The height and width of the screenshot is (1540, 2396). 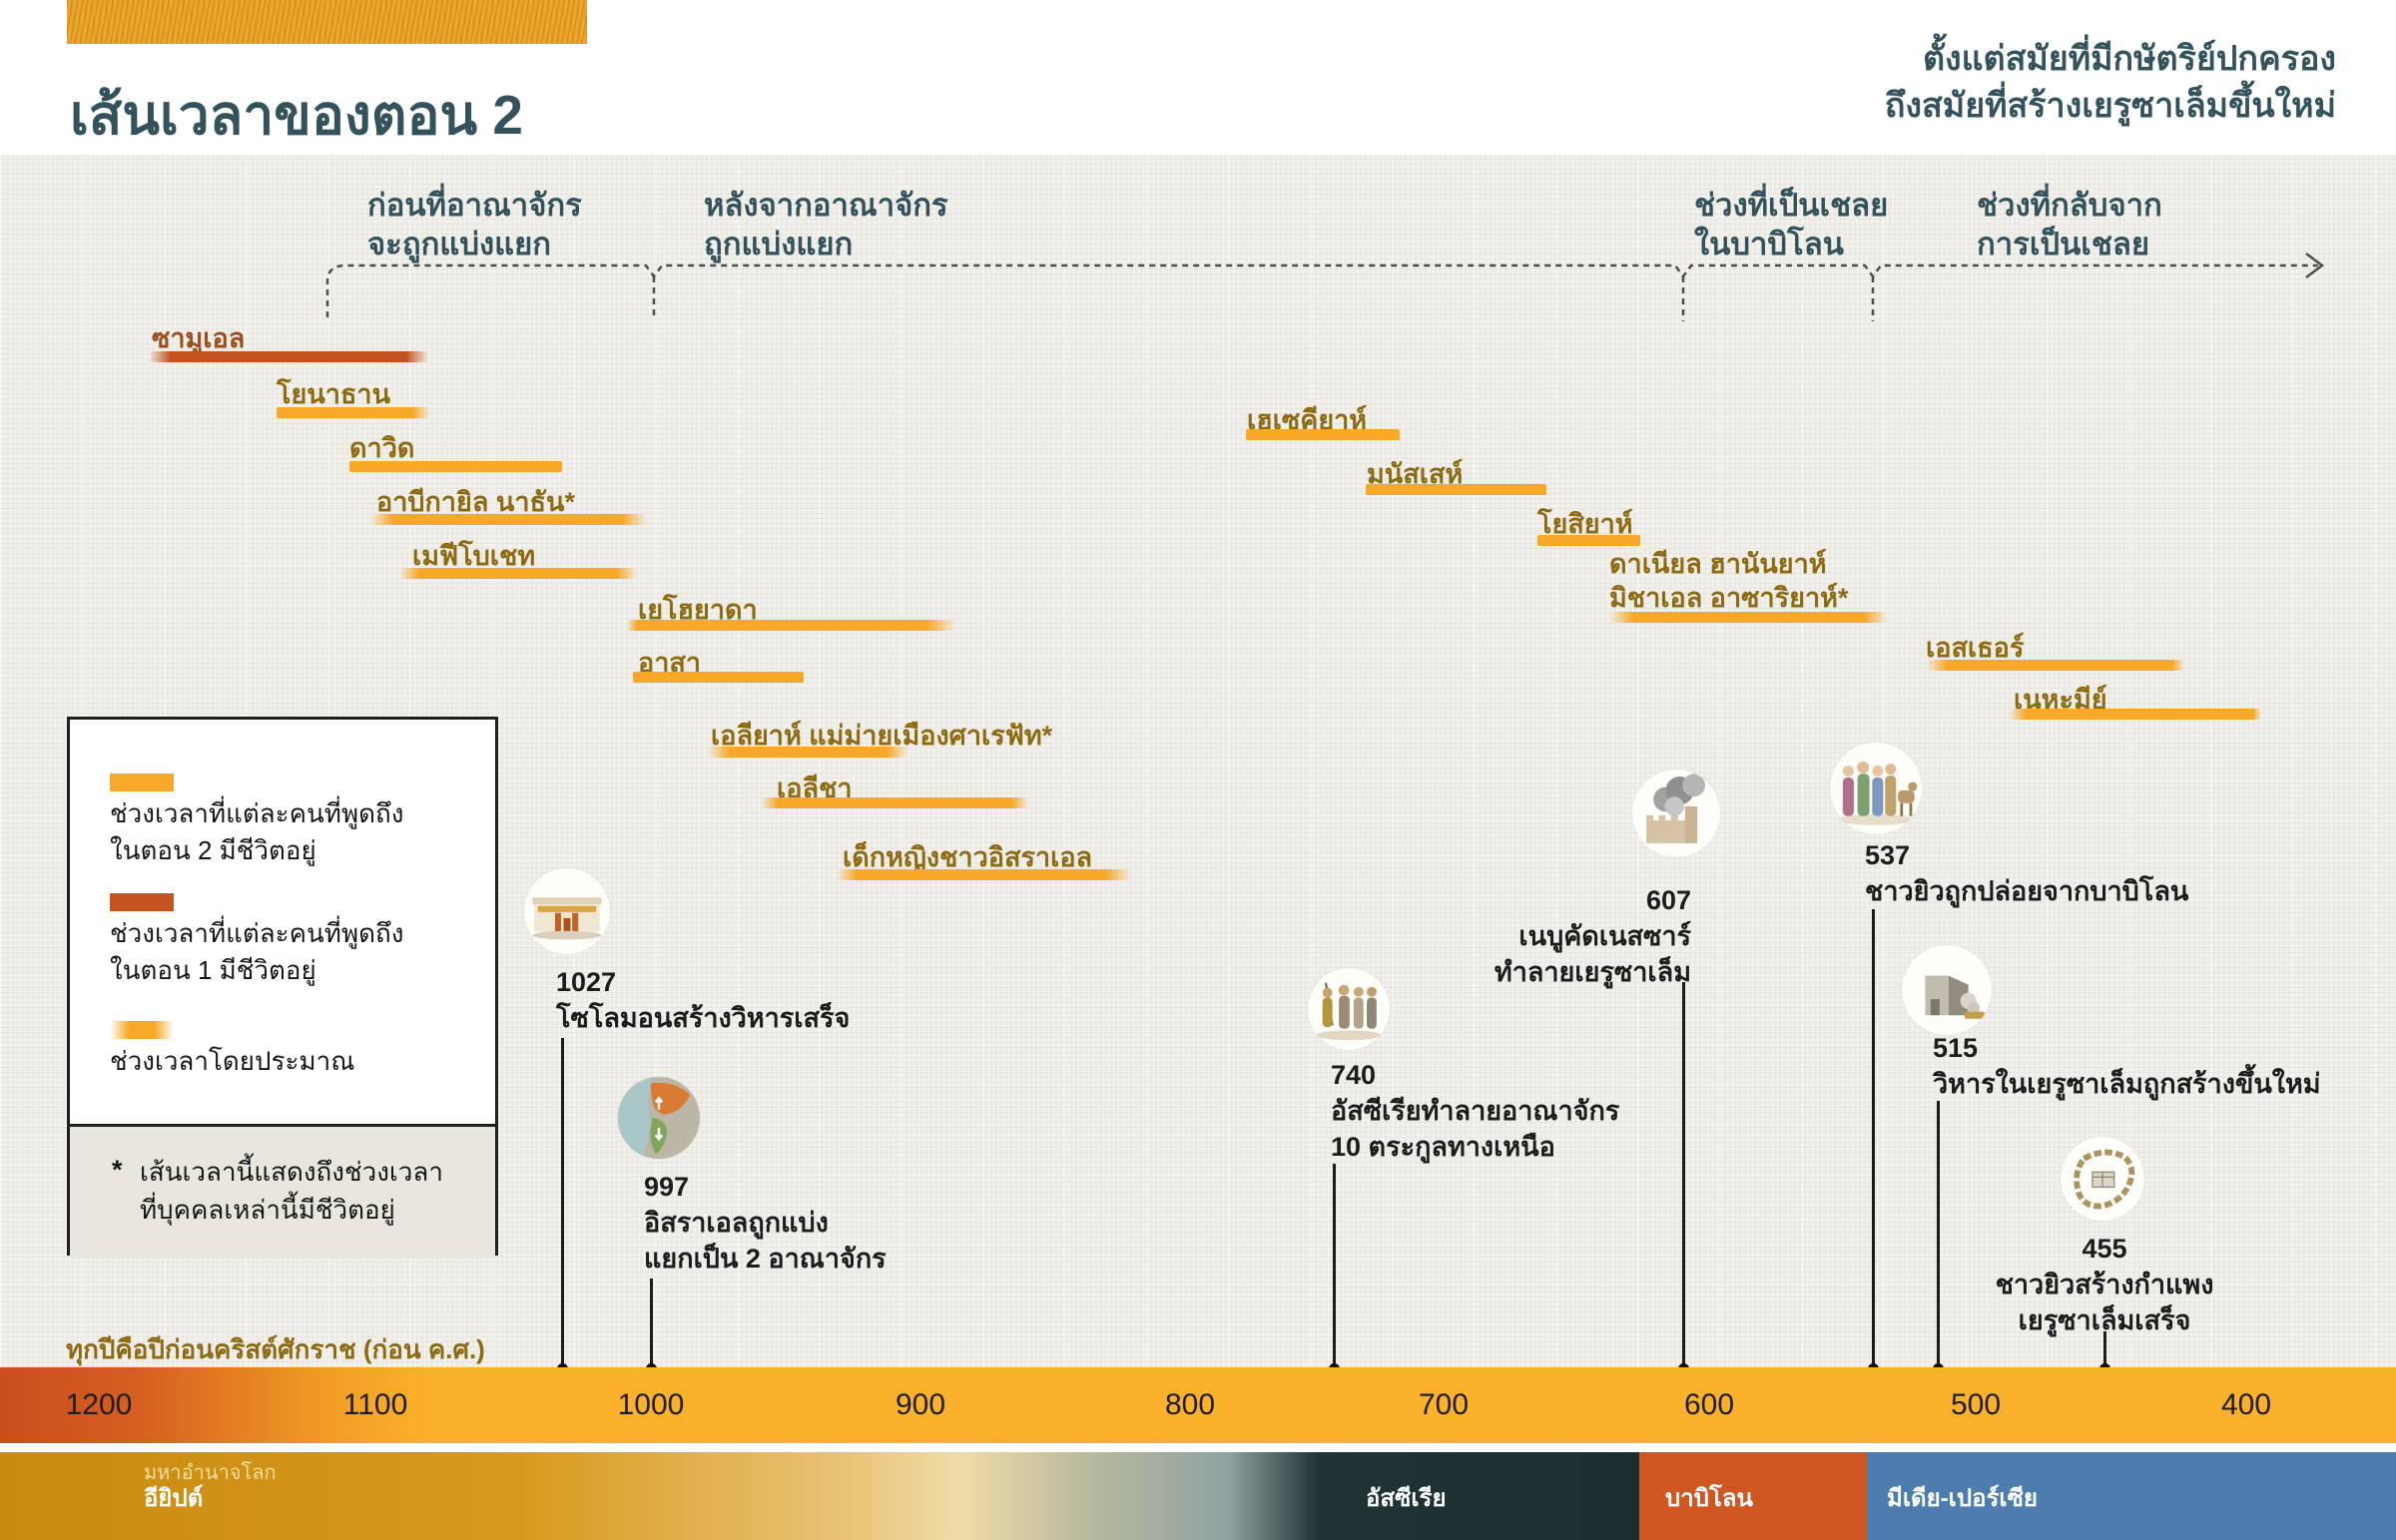 I want to click on event-caption-line2: ทำลายเยรูซาเล็ม, so click(x=1592, y=972).